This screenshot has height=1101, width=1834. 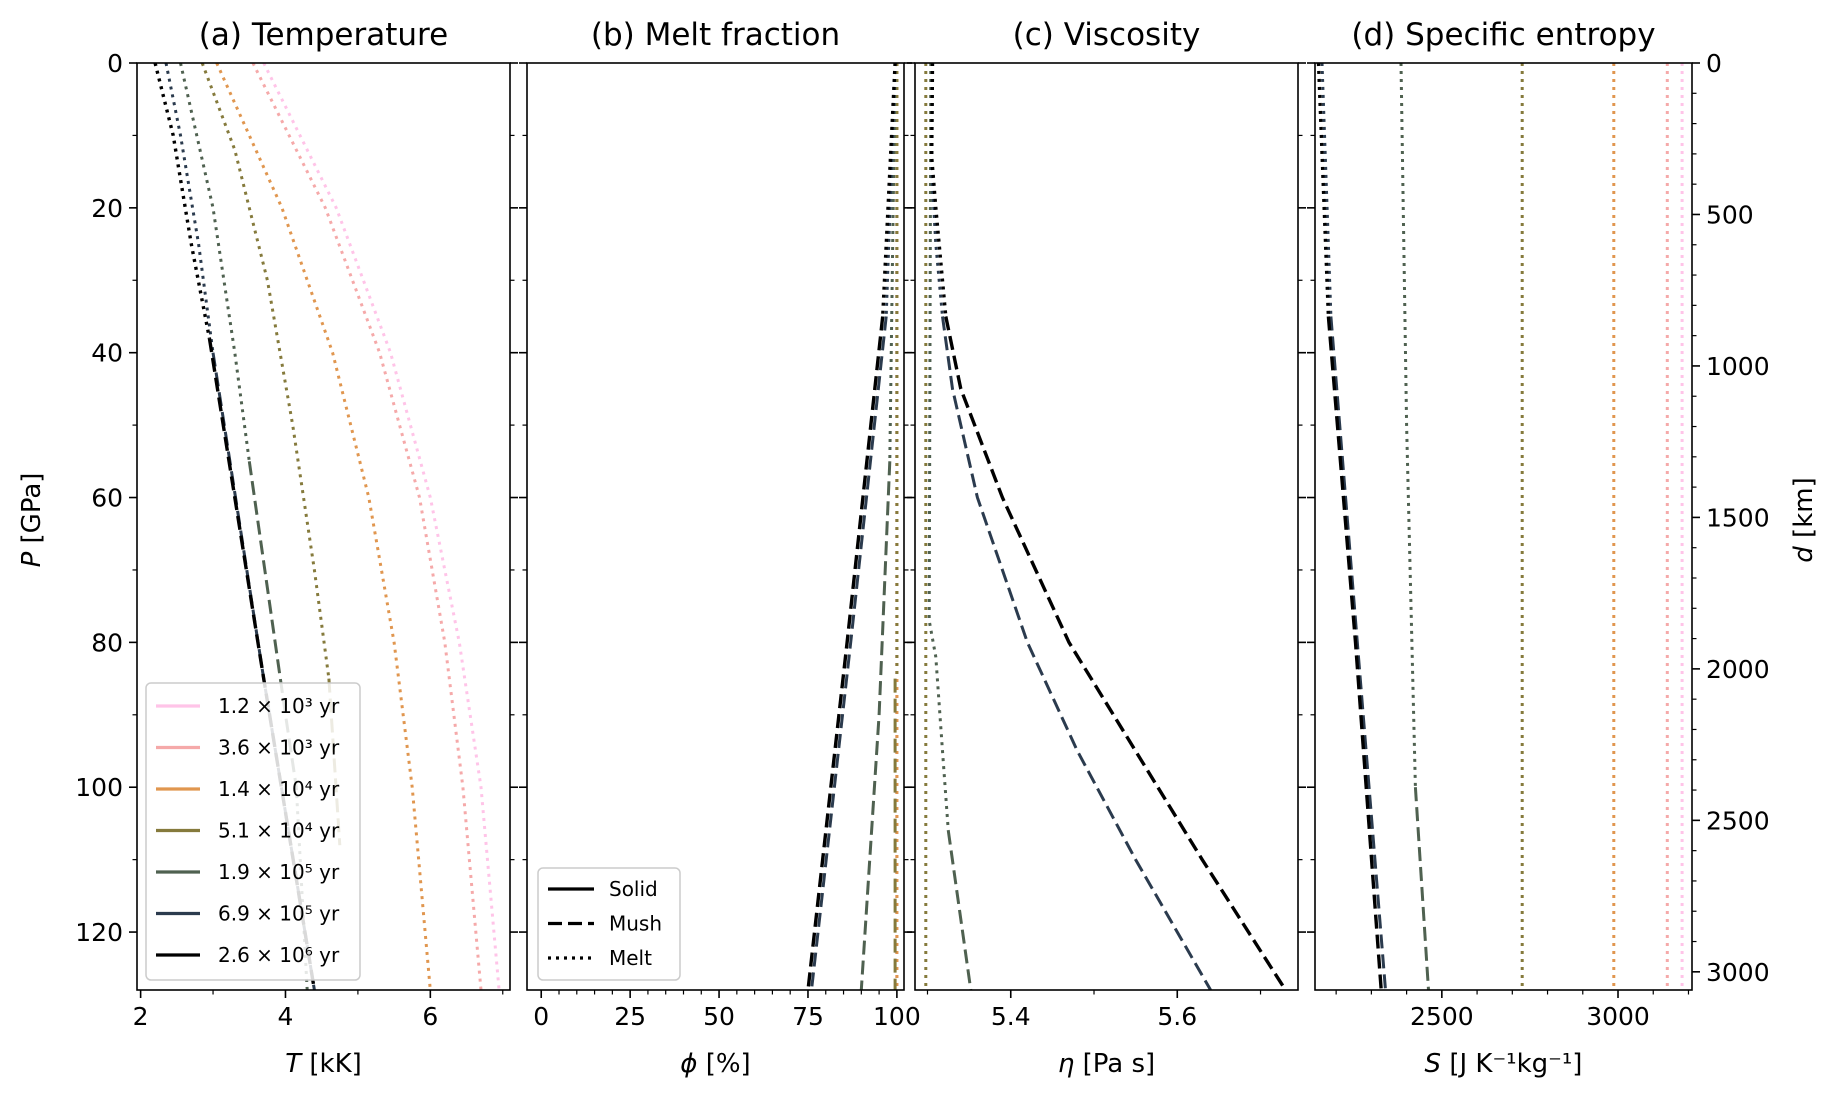 I want to click on legend-time-box, so click(x=253, y=831).